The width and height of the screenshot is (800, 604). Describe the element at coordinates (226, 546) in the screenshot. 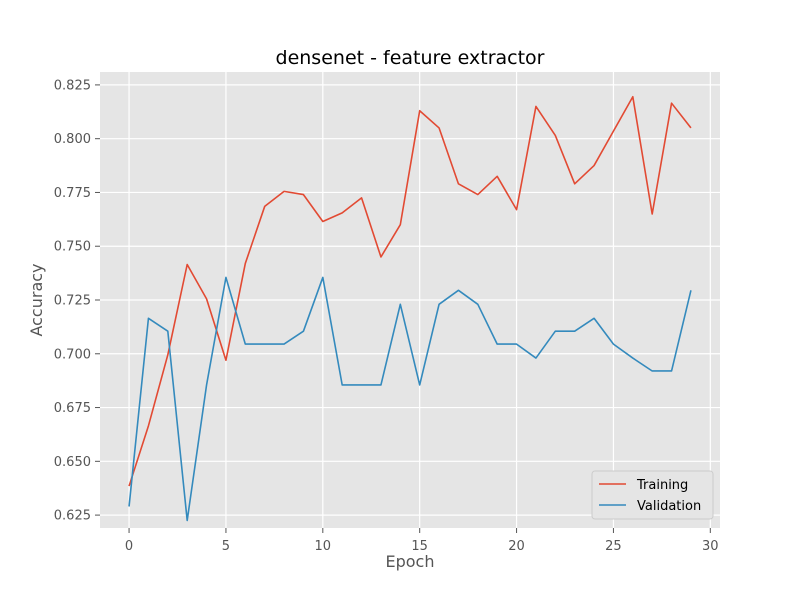

I see `x-tick-label: 5` at that location.